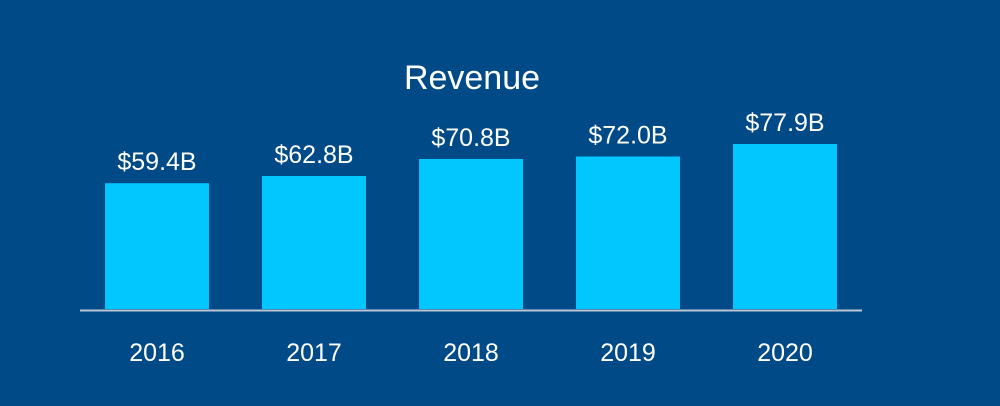 Image resolution: width=1000 pixels, height=406 pixels. I want to click on x-tick-label-group: 2016 2017 2018 2019 2020, so click(471, 353).